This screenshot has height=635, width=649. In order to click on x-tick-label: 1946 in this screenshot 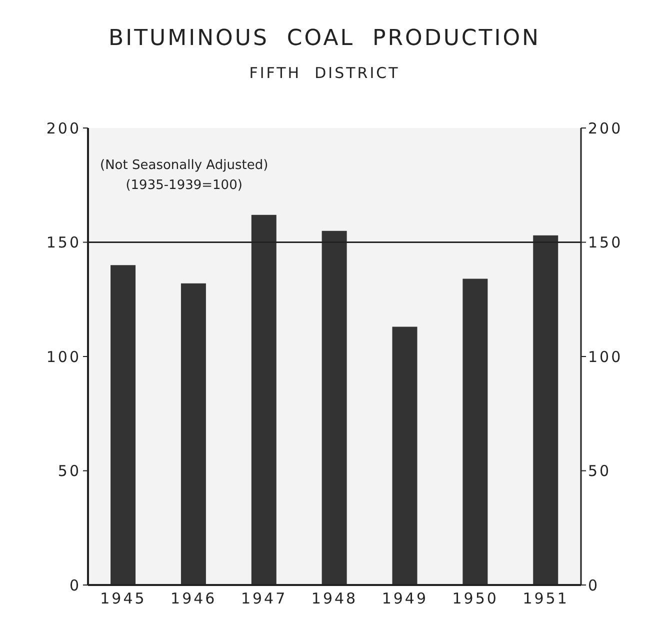, I will do `click(193, 599)`.